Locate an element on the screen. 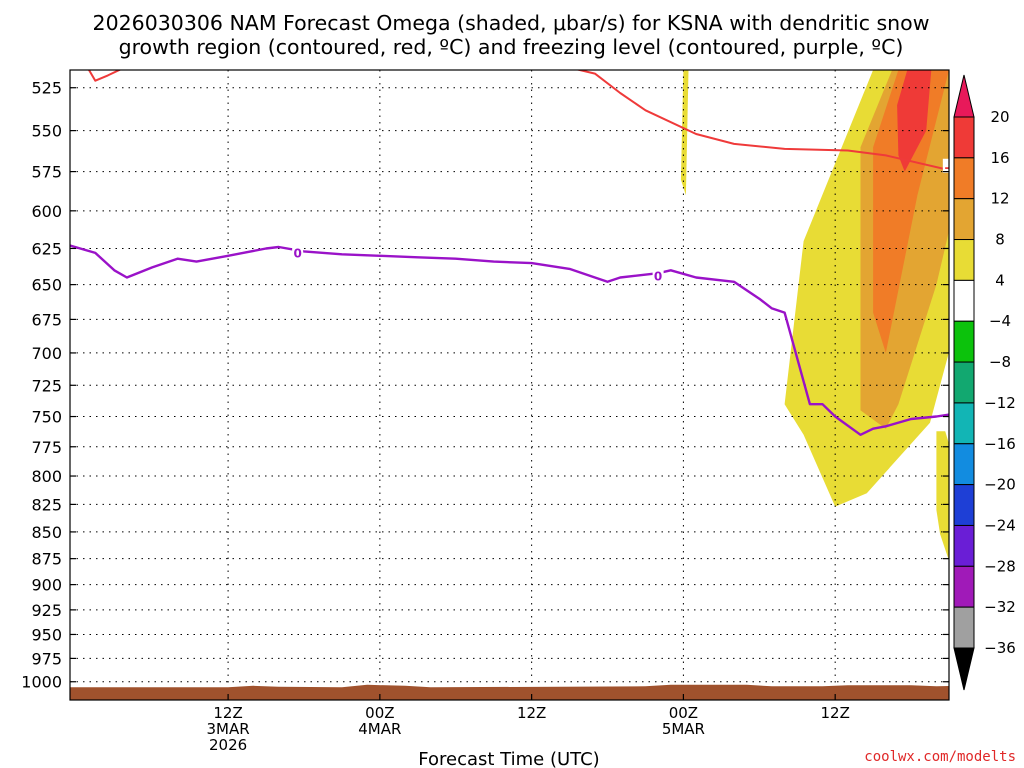  x-tick-label-6-l2: 3MAR is located at coordinates (228, 729).